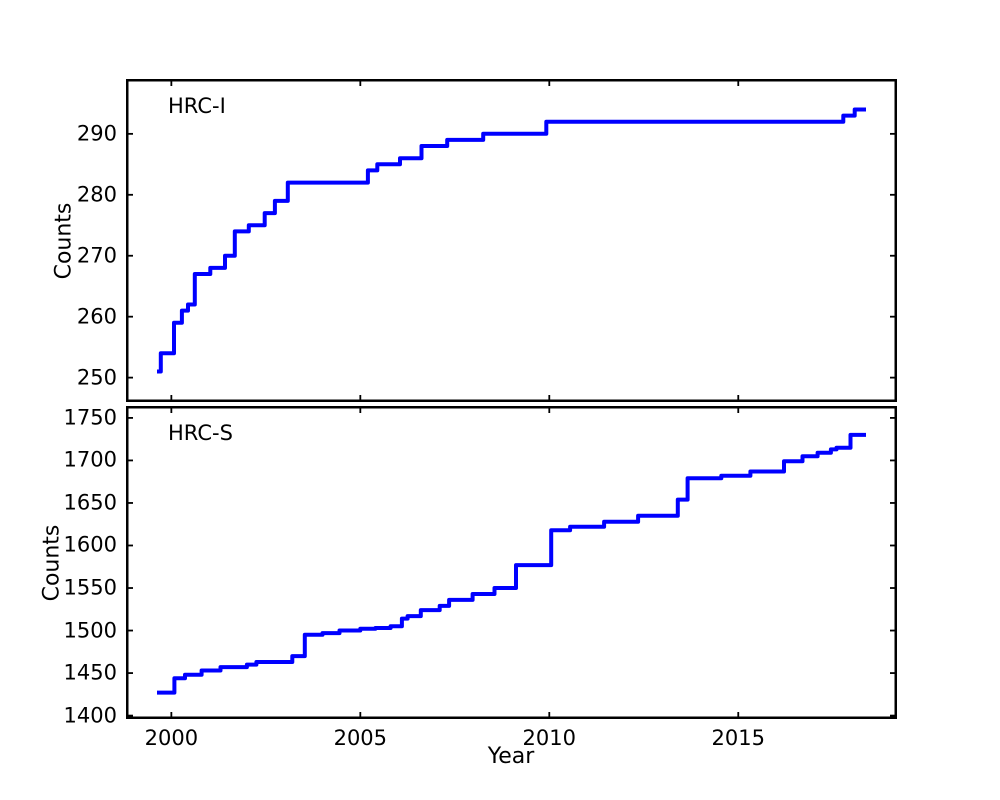  Describe the element at coordinates (90, 459) in the screenshot. I see `y-tick-label: 1700` at that location.